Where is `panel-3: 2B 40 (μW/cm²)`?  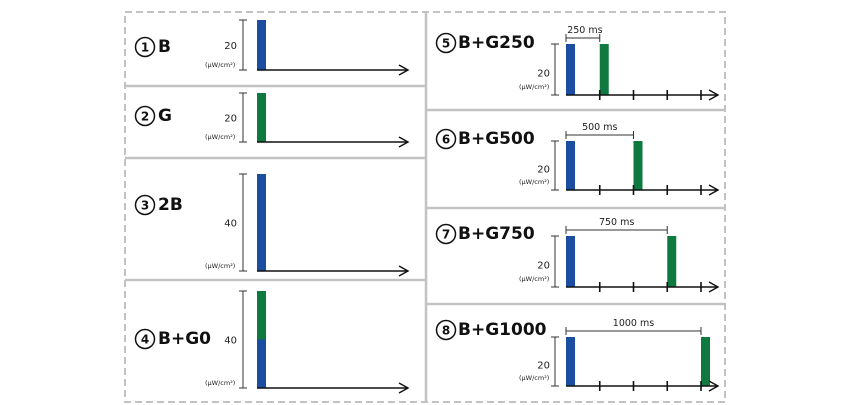
panel-3: 2B 40 (μW/cm²) is located at coordinates (284, 225).